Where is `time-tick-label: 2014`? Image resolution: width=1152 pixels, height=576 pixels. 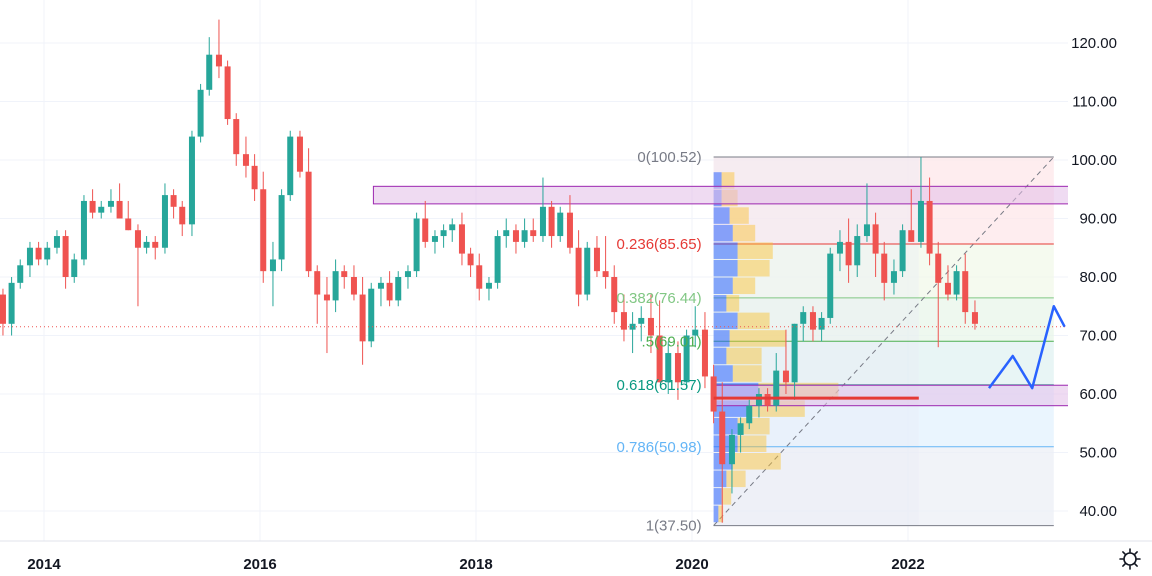 time-tick-label: 2014 is located at coordinates (44, 564).